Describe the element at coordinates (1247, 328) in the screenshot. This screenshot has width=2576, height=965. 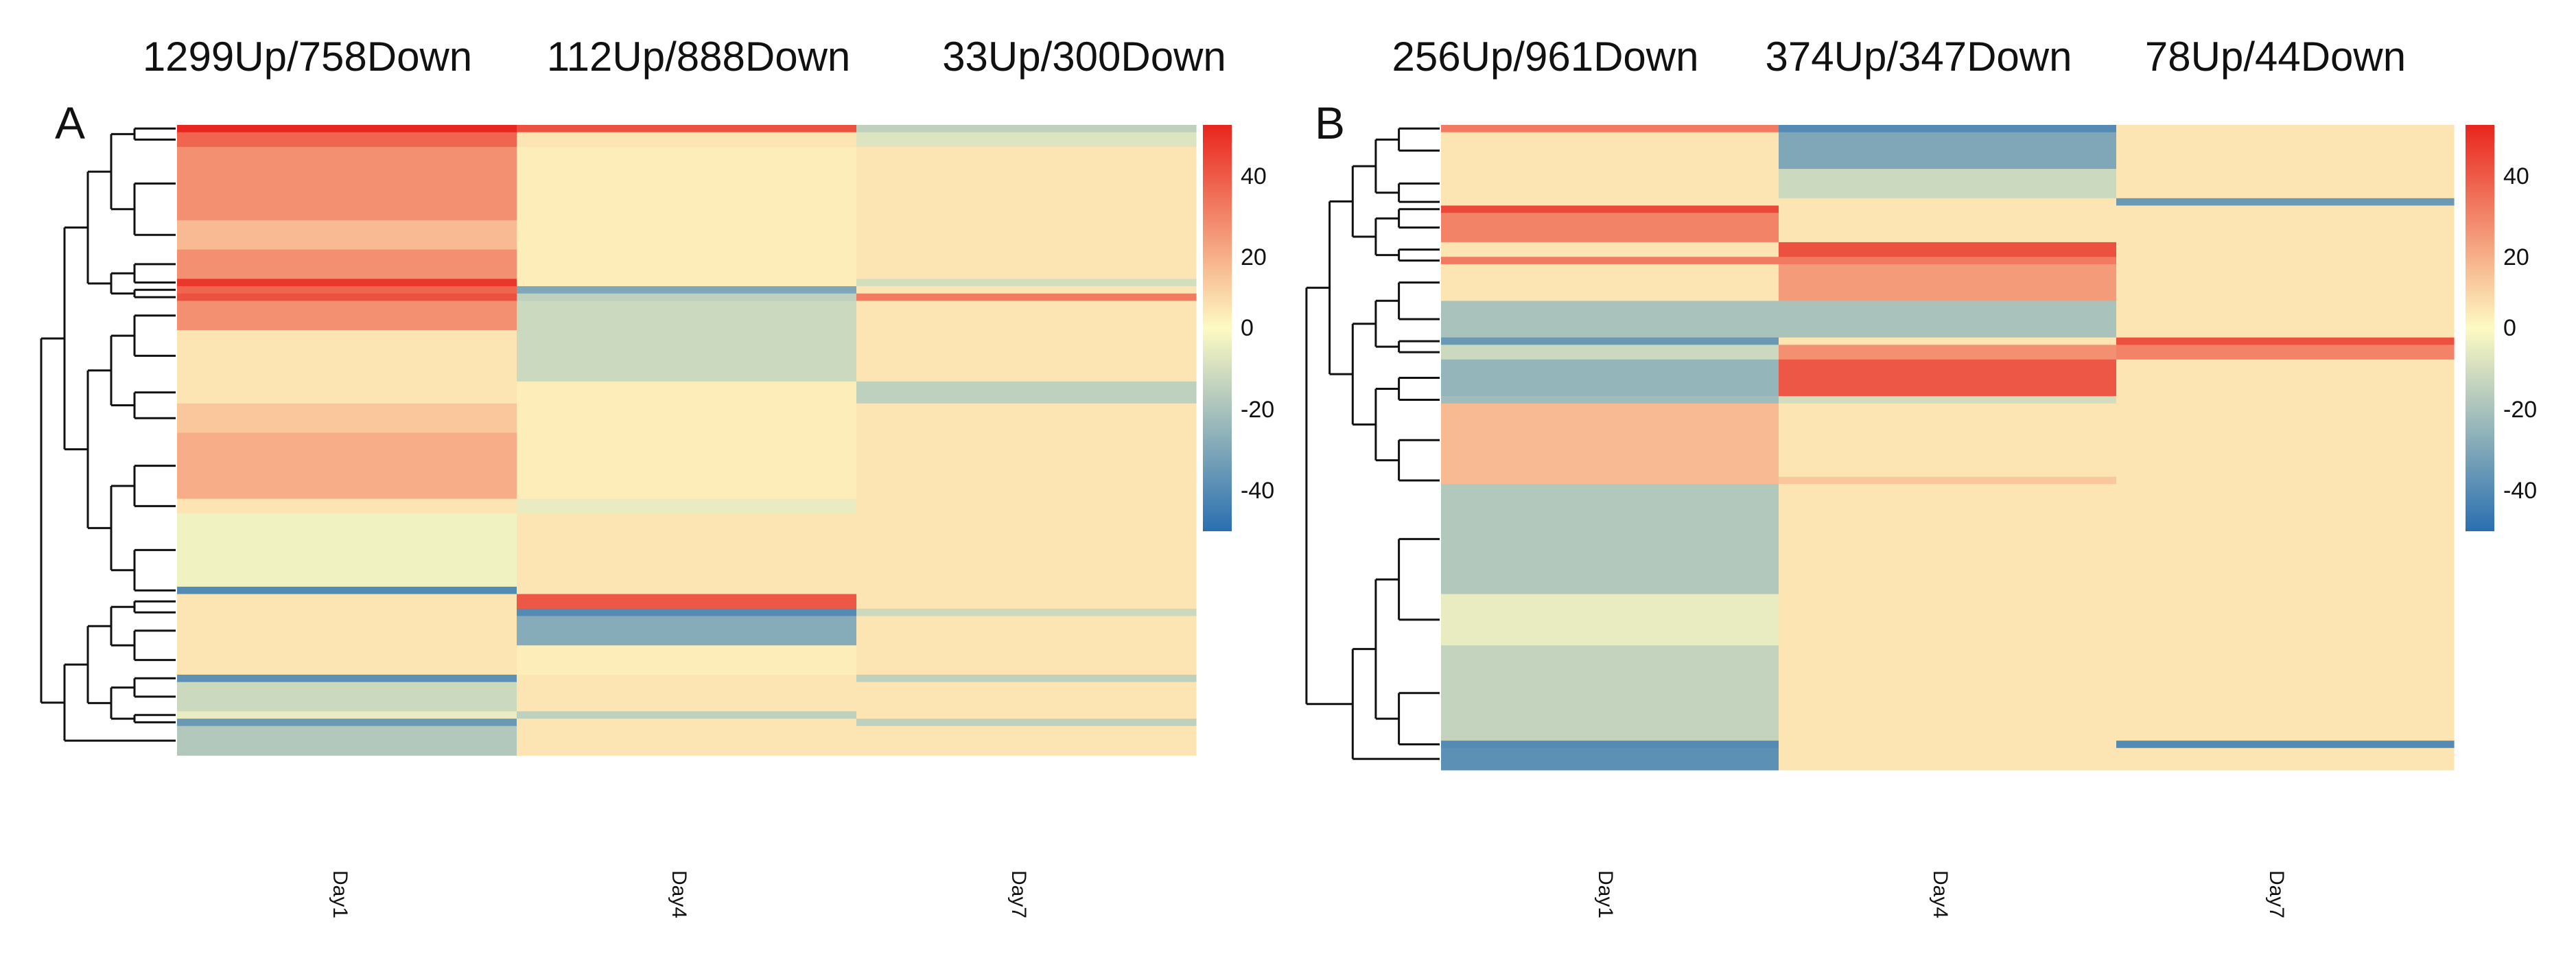
I see `legend-tick: 0` at that location.